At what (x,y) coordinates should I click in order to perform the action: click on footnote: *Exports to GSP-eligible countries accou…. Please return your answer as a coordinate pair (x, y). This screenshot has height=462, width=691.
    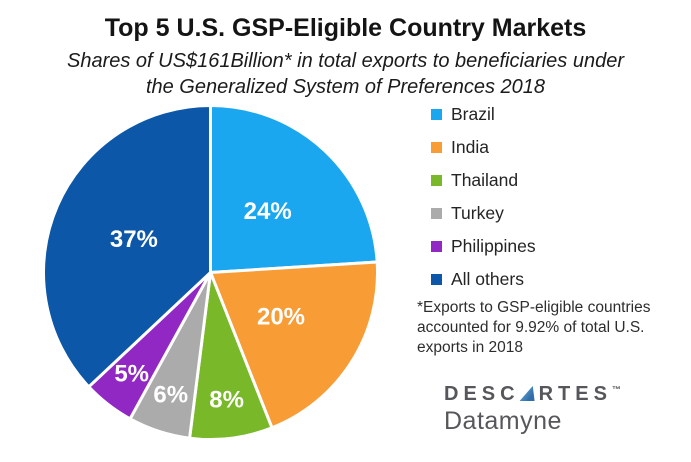
    Looking at the image, I should click on (548, 328).